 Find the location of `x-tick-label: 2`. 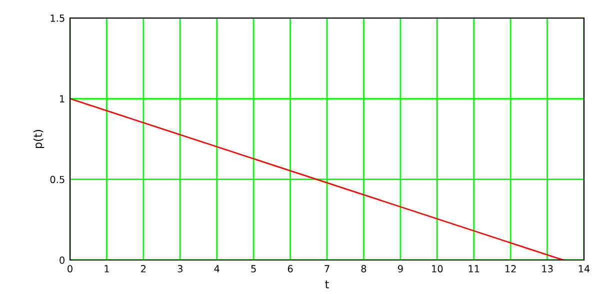

x-tick-label: 2 is located at coordinates (143, 268).